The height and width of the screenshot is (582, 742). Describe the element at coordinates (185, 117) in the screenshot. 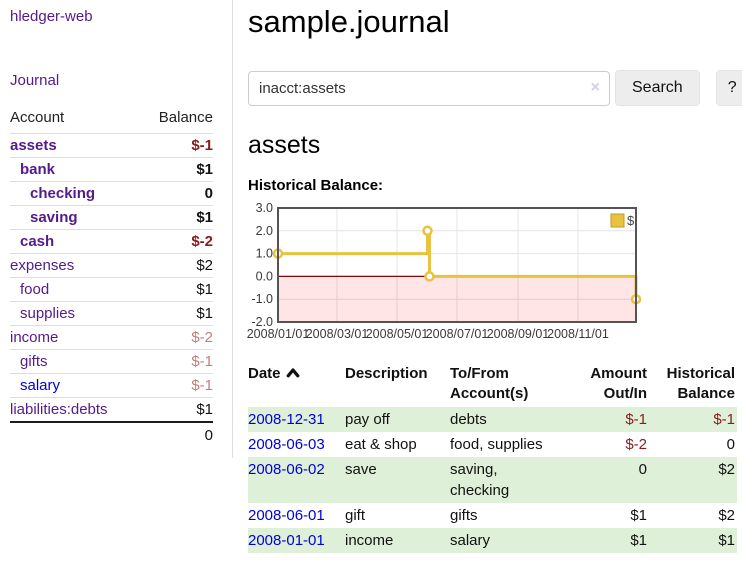

I see `accounts-header-balance: Balance` at that location.